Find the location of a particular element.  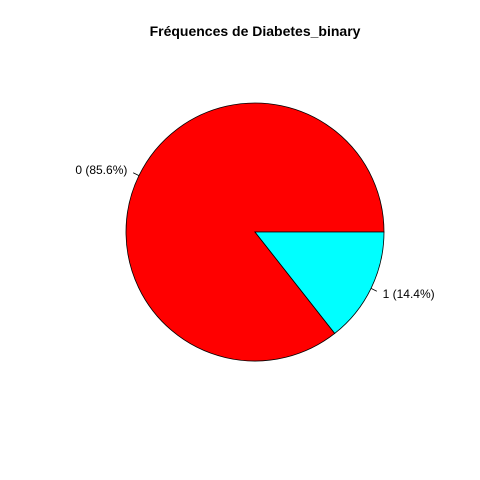

chart-title: Fréquences de Diabetes_binary is located at coordinates (255, 31).